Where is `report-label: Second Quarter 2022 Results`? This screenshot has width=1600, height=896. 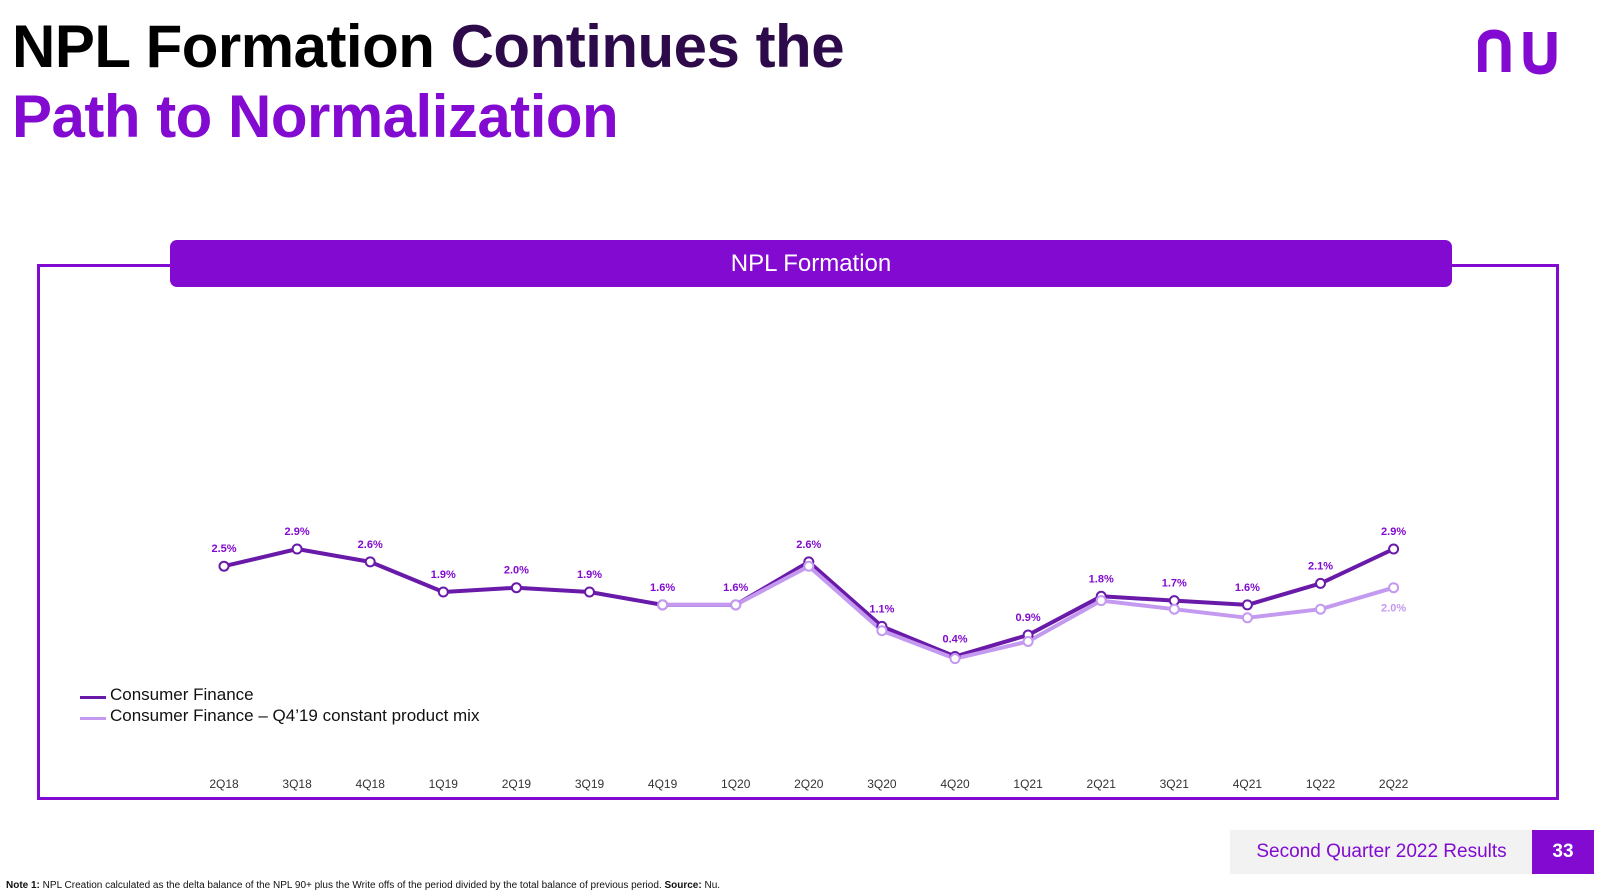
report-label: Second Quarter 2022 Results is located at coordinates (1381, 852).